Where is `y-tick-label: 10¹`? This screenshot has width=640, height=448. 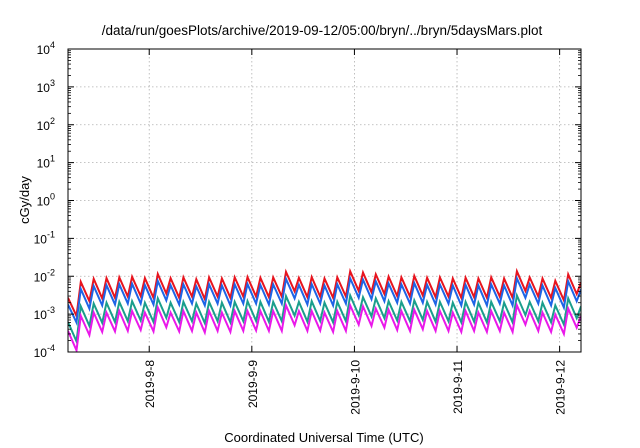
y-tick-label: 10¹ is located at coordinates (46, 162).